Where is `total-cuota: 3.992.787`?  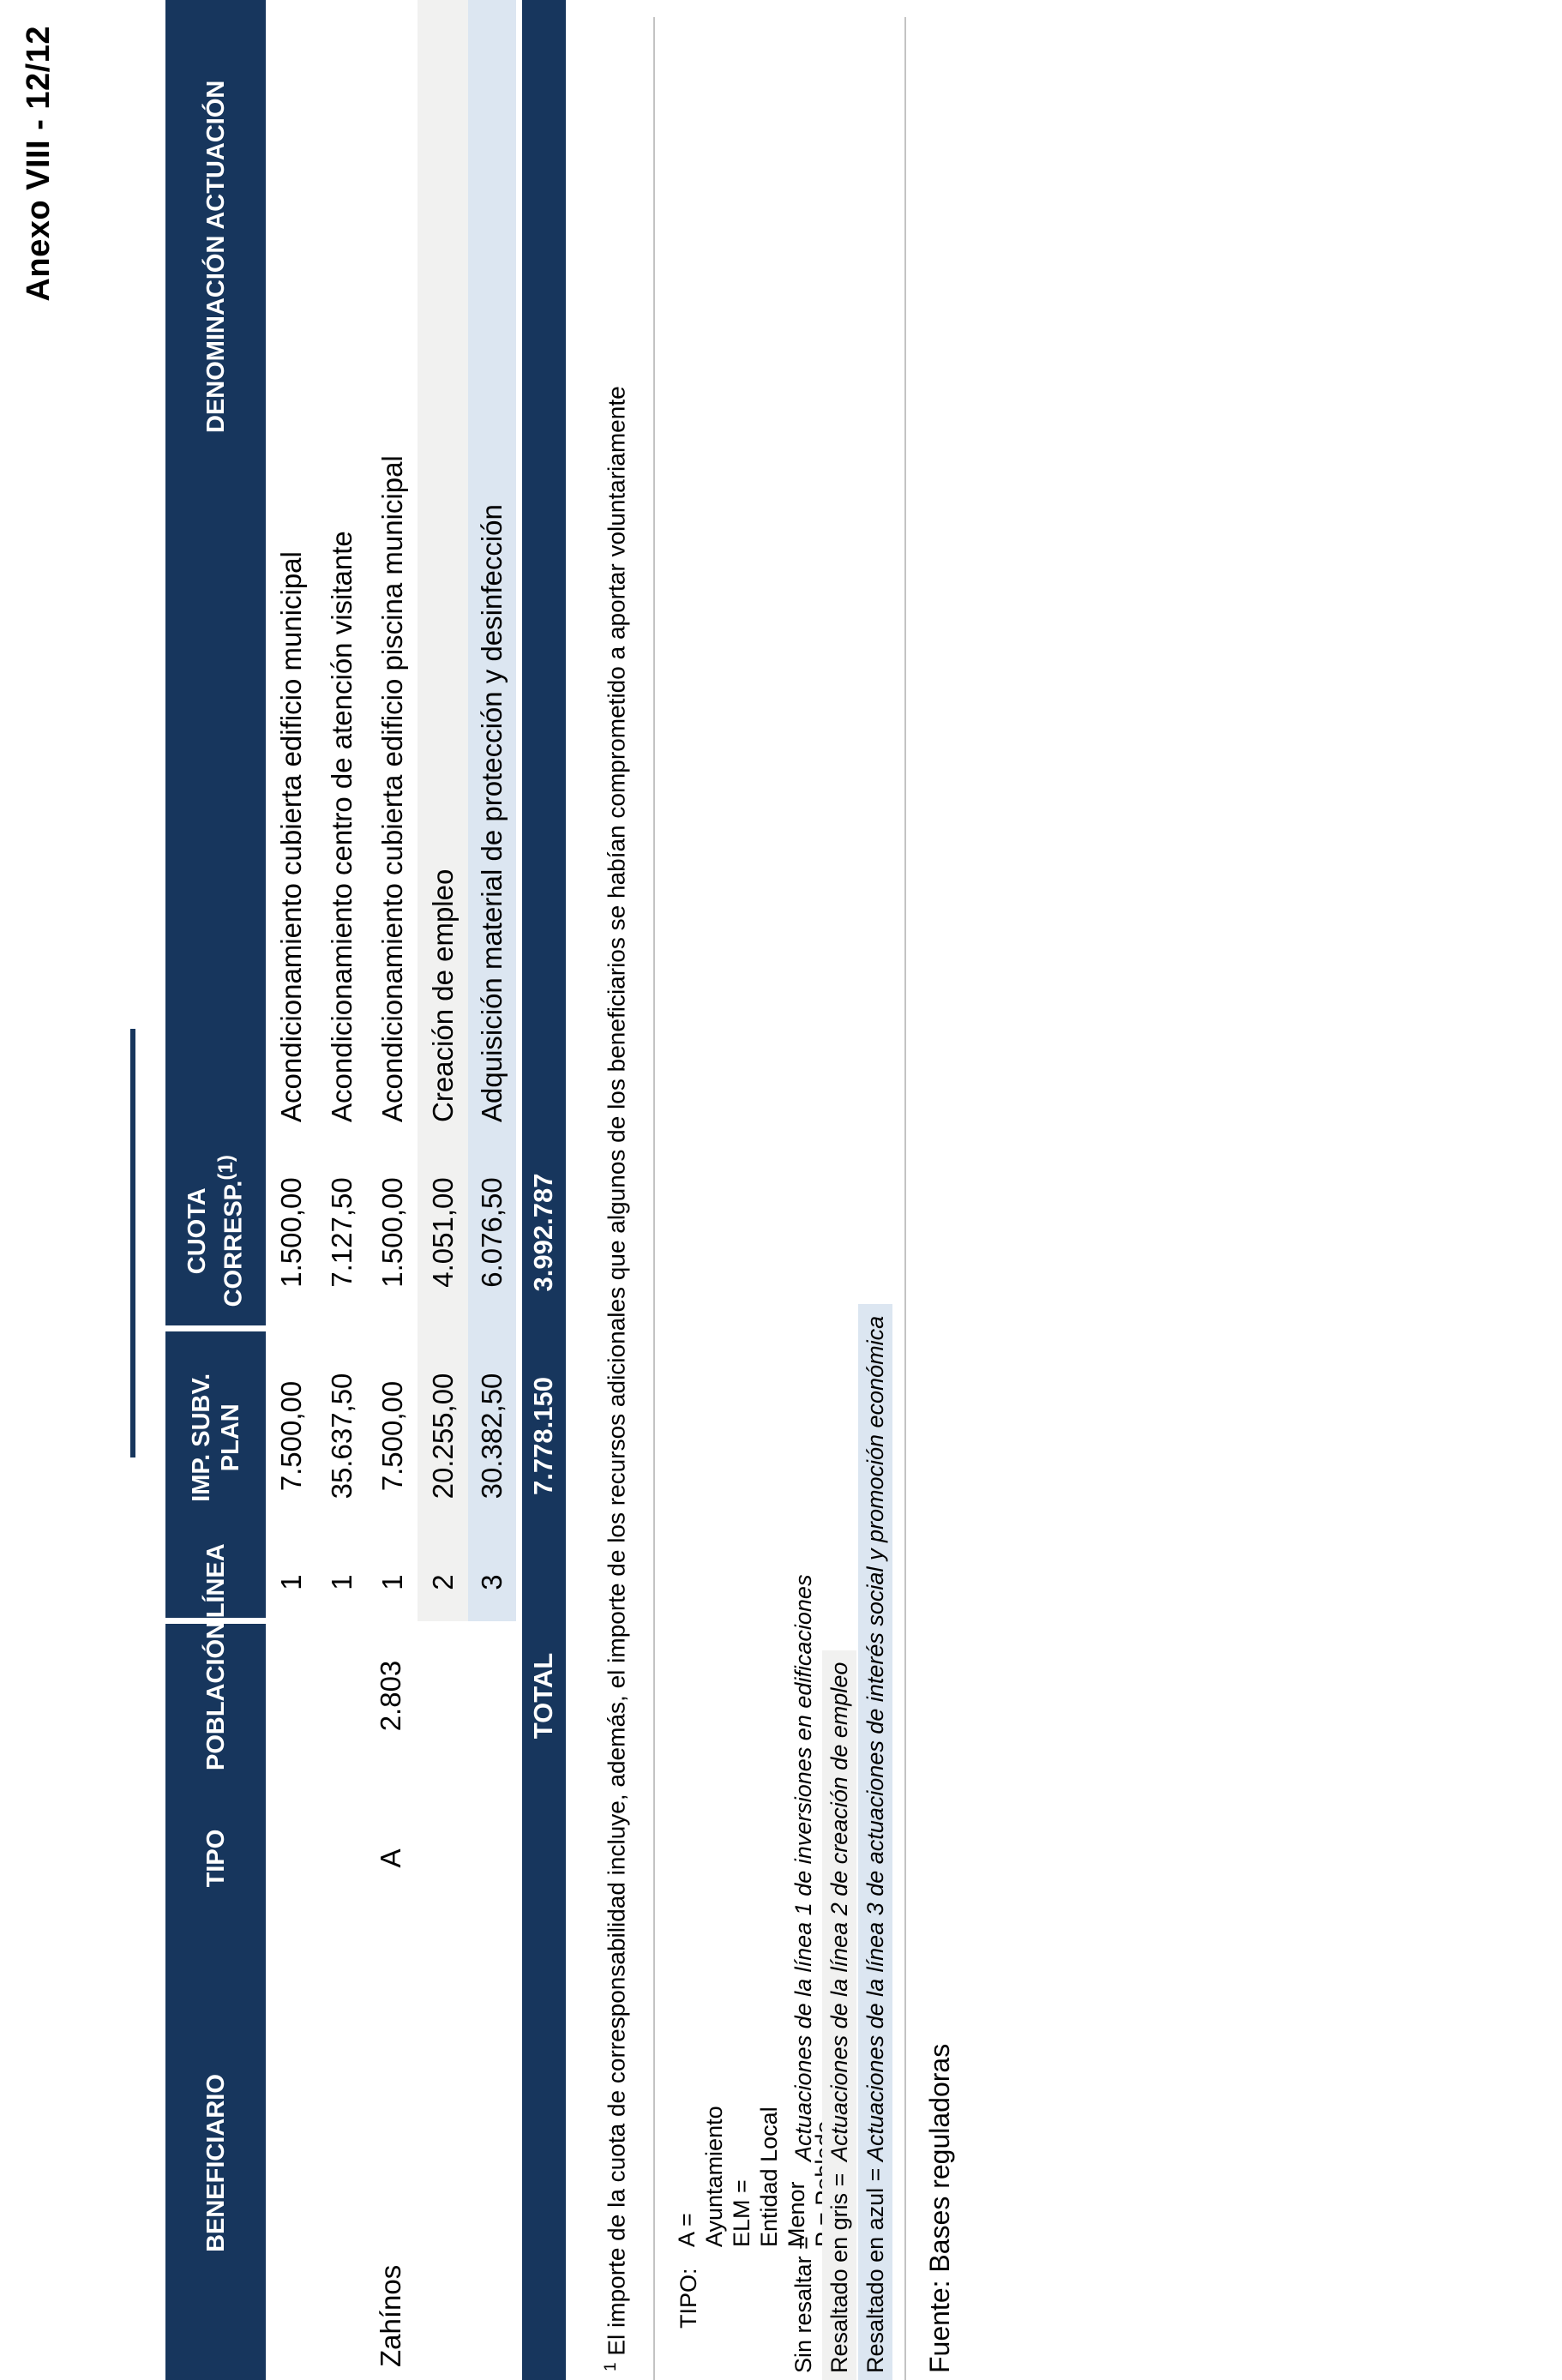 total-cuota: 3.992.787 is located at coordinates (542, 1233).